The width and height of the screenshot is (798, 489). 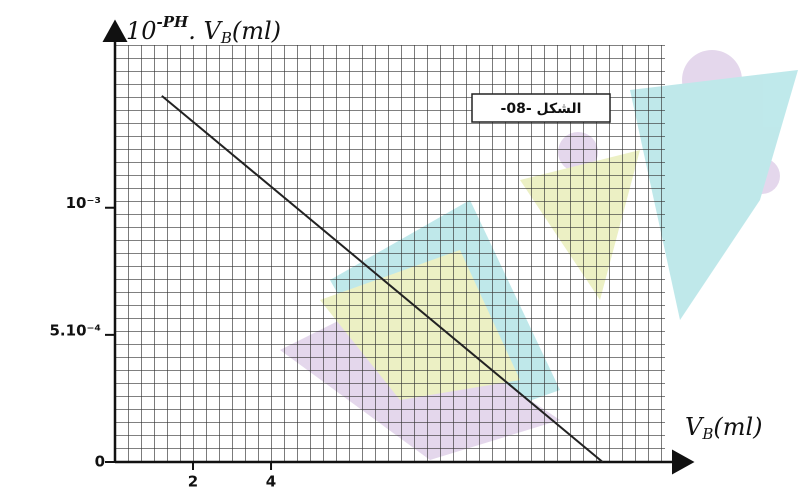 What do you see at coordinates (256, 31) in the screenshot?
I see `y-label-part: (ml)` at bounding box center [256, 31].